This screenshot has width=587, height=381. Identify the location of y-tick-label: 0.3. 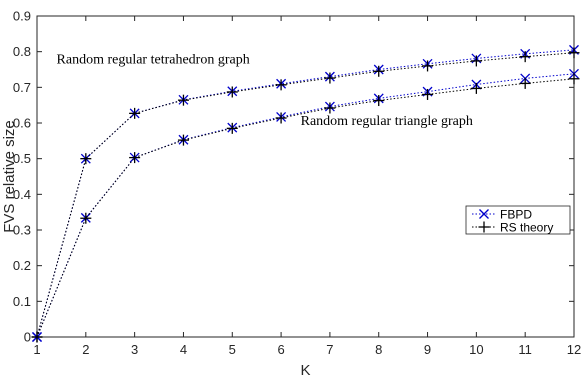
(22, 230).